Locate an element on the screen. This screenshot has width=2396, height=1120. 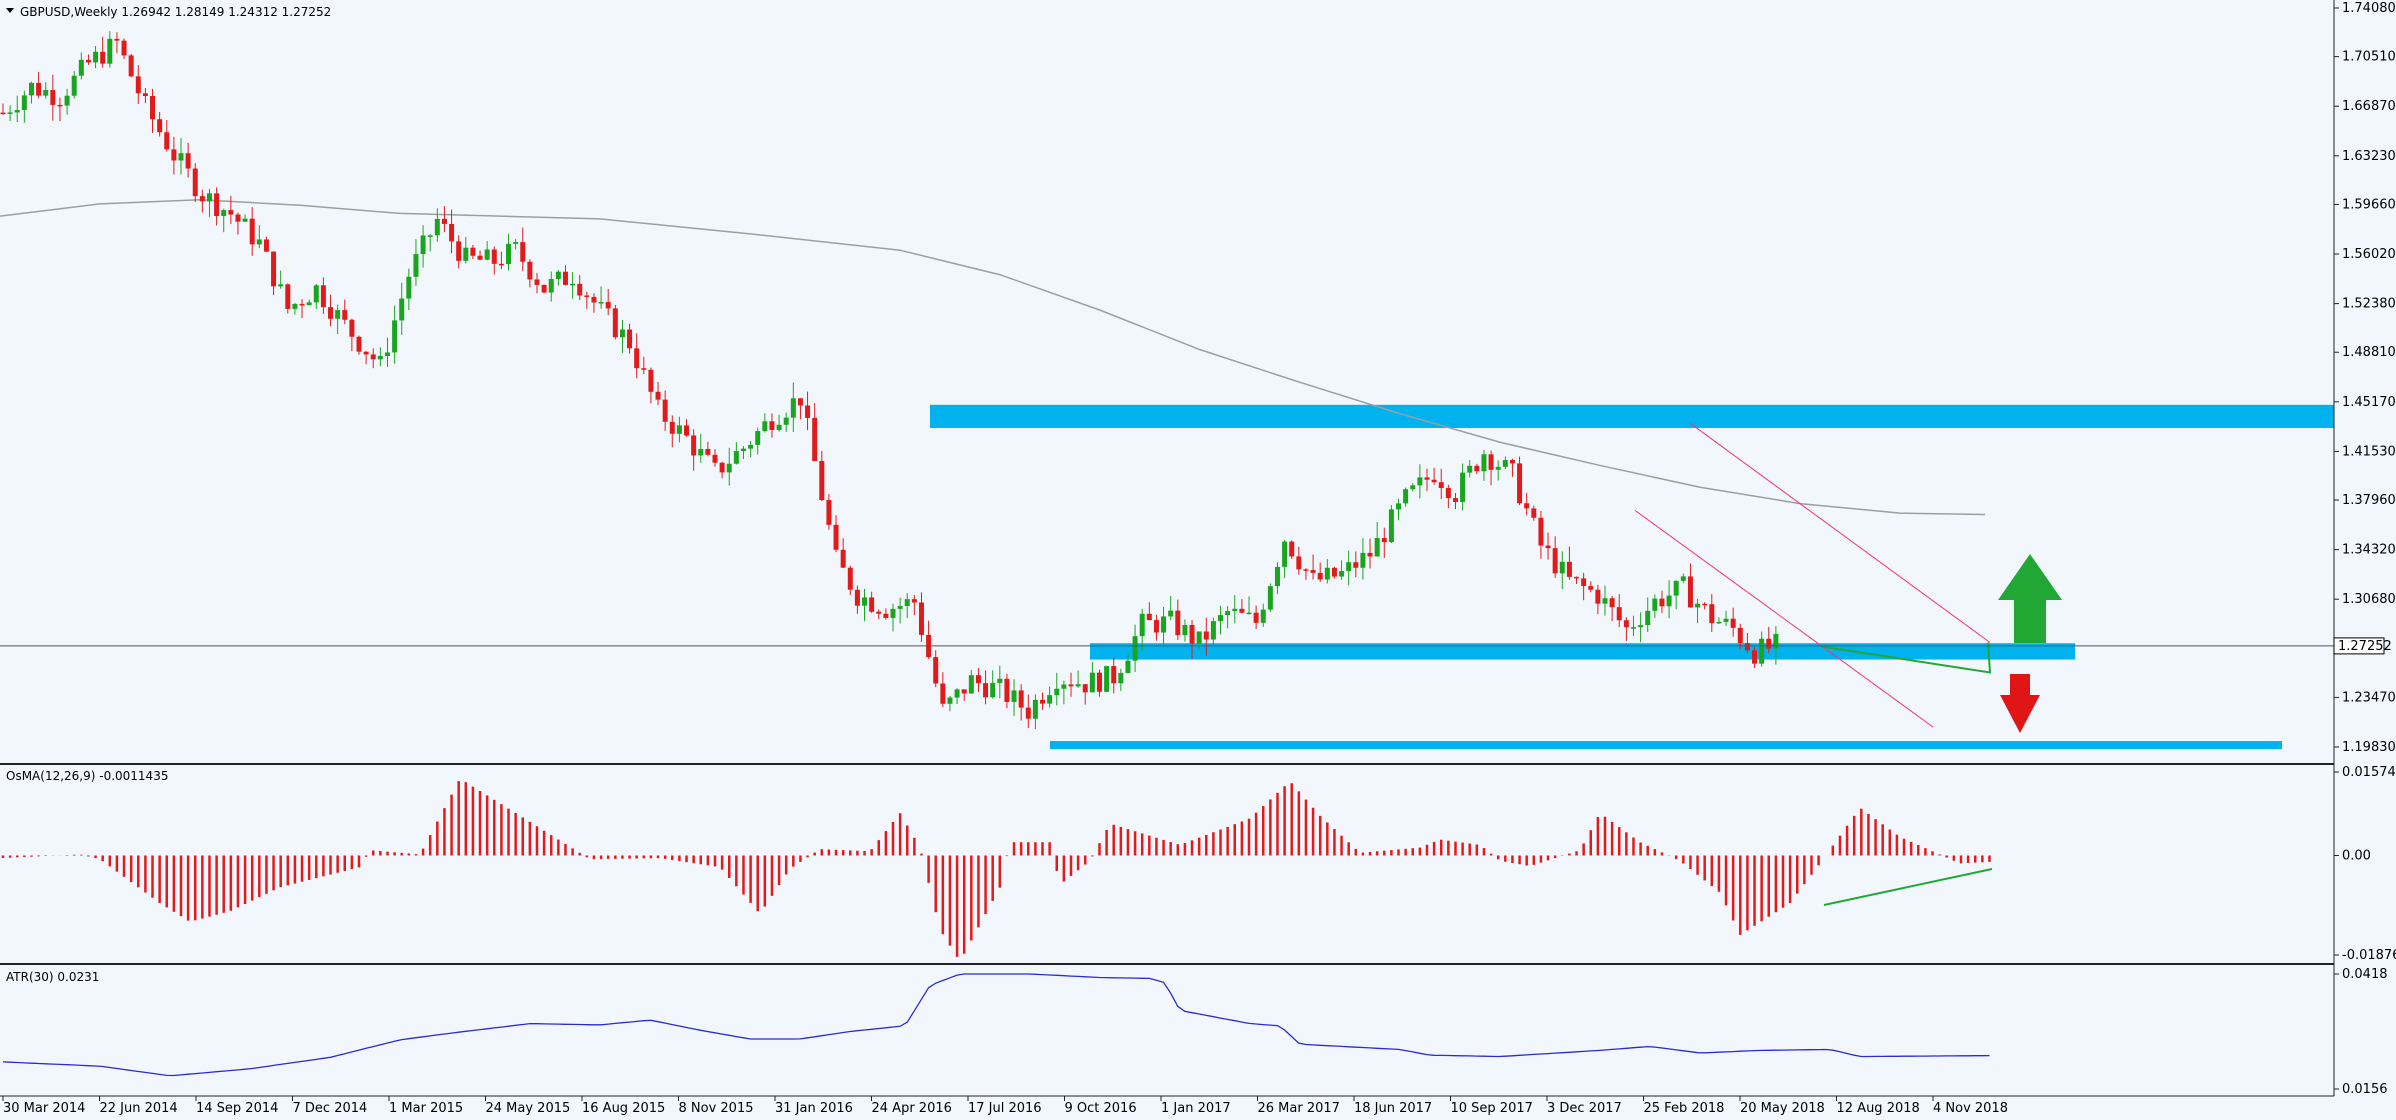
down-arrow-icon is located at coordinates (2020, 703).